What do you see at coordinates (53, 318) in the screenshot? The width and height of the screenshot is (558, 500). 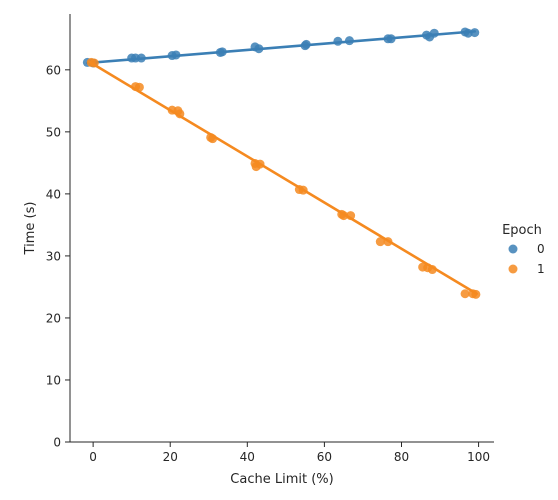 I see `y-tick-label: 20` at bounding box center [53, 318].